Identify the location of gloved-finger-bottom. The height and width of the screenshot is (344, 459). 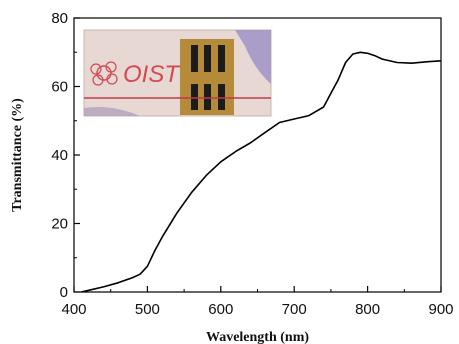
(112, 111).